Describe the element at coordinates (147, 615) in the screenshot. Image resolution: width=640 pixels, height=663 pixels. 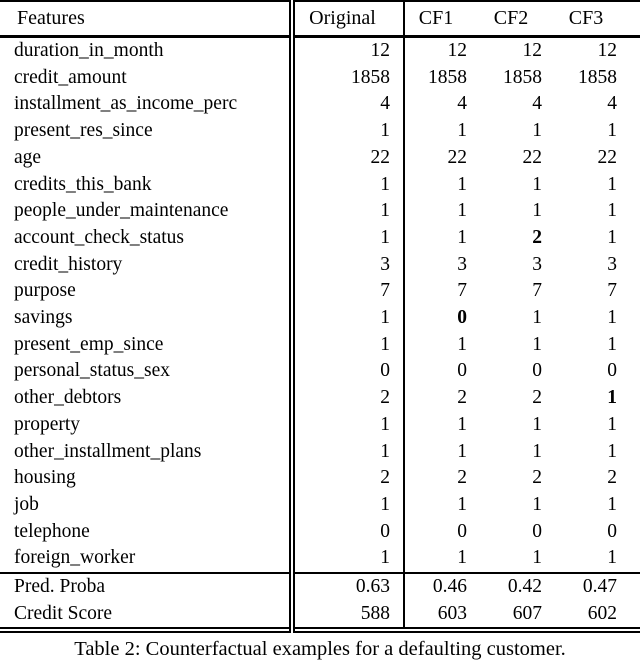
I see `feature-name-cell: Credit Score` at that location.